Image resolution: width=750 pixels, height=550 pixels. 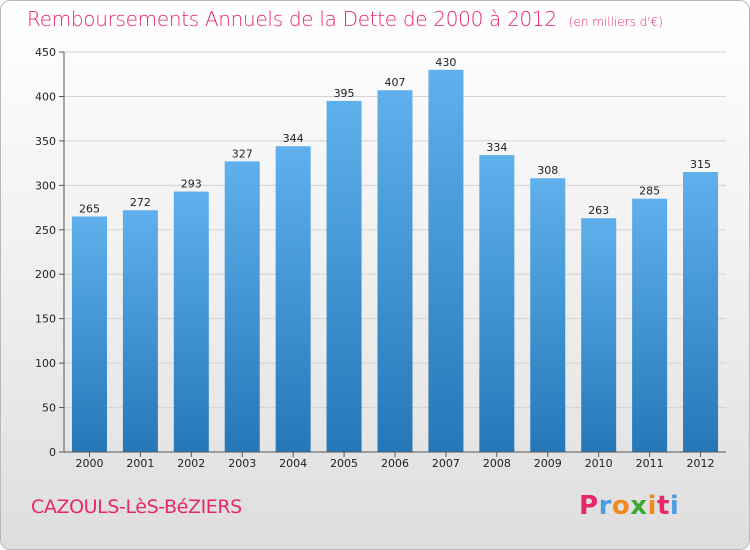 I want to click on x-tick-label-2007: 2007, so click(x=446, y=463).